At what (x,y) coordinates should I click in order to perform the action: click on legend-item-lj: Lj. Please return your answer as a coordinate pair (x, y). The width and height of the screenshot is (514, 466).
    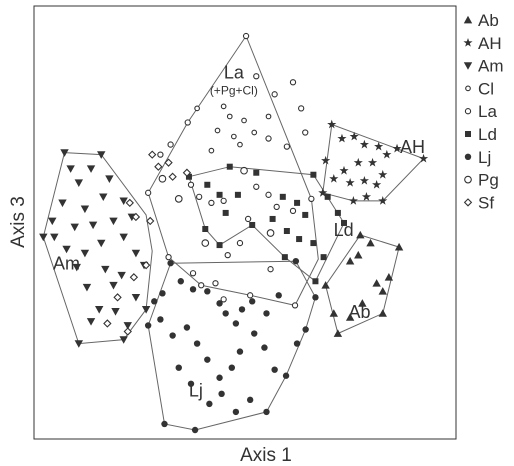
    Looking at the image, I should click on (477, 157).